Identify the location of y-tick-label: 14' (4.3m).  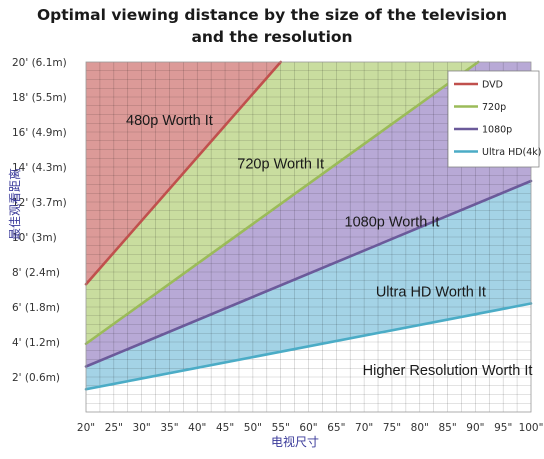
(39, 168).